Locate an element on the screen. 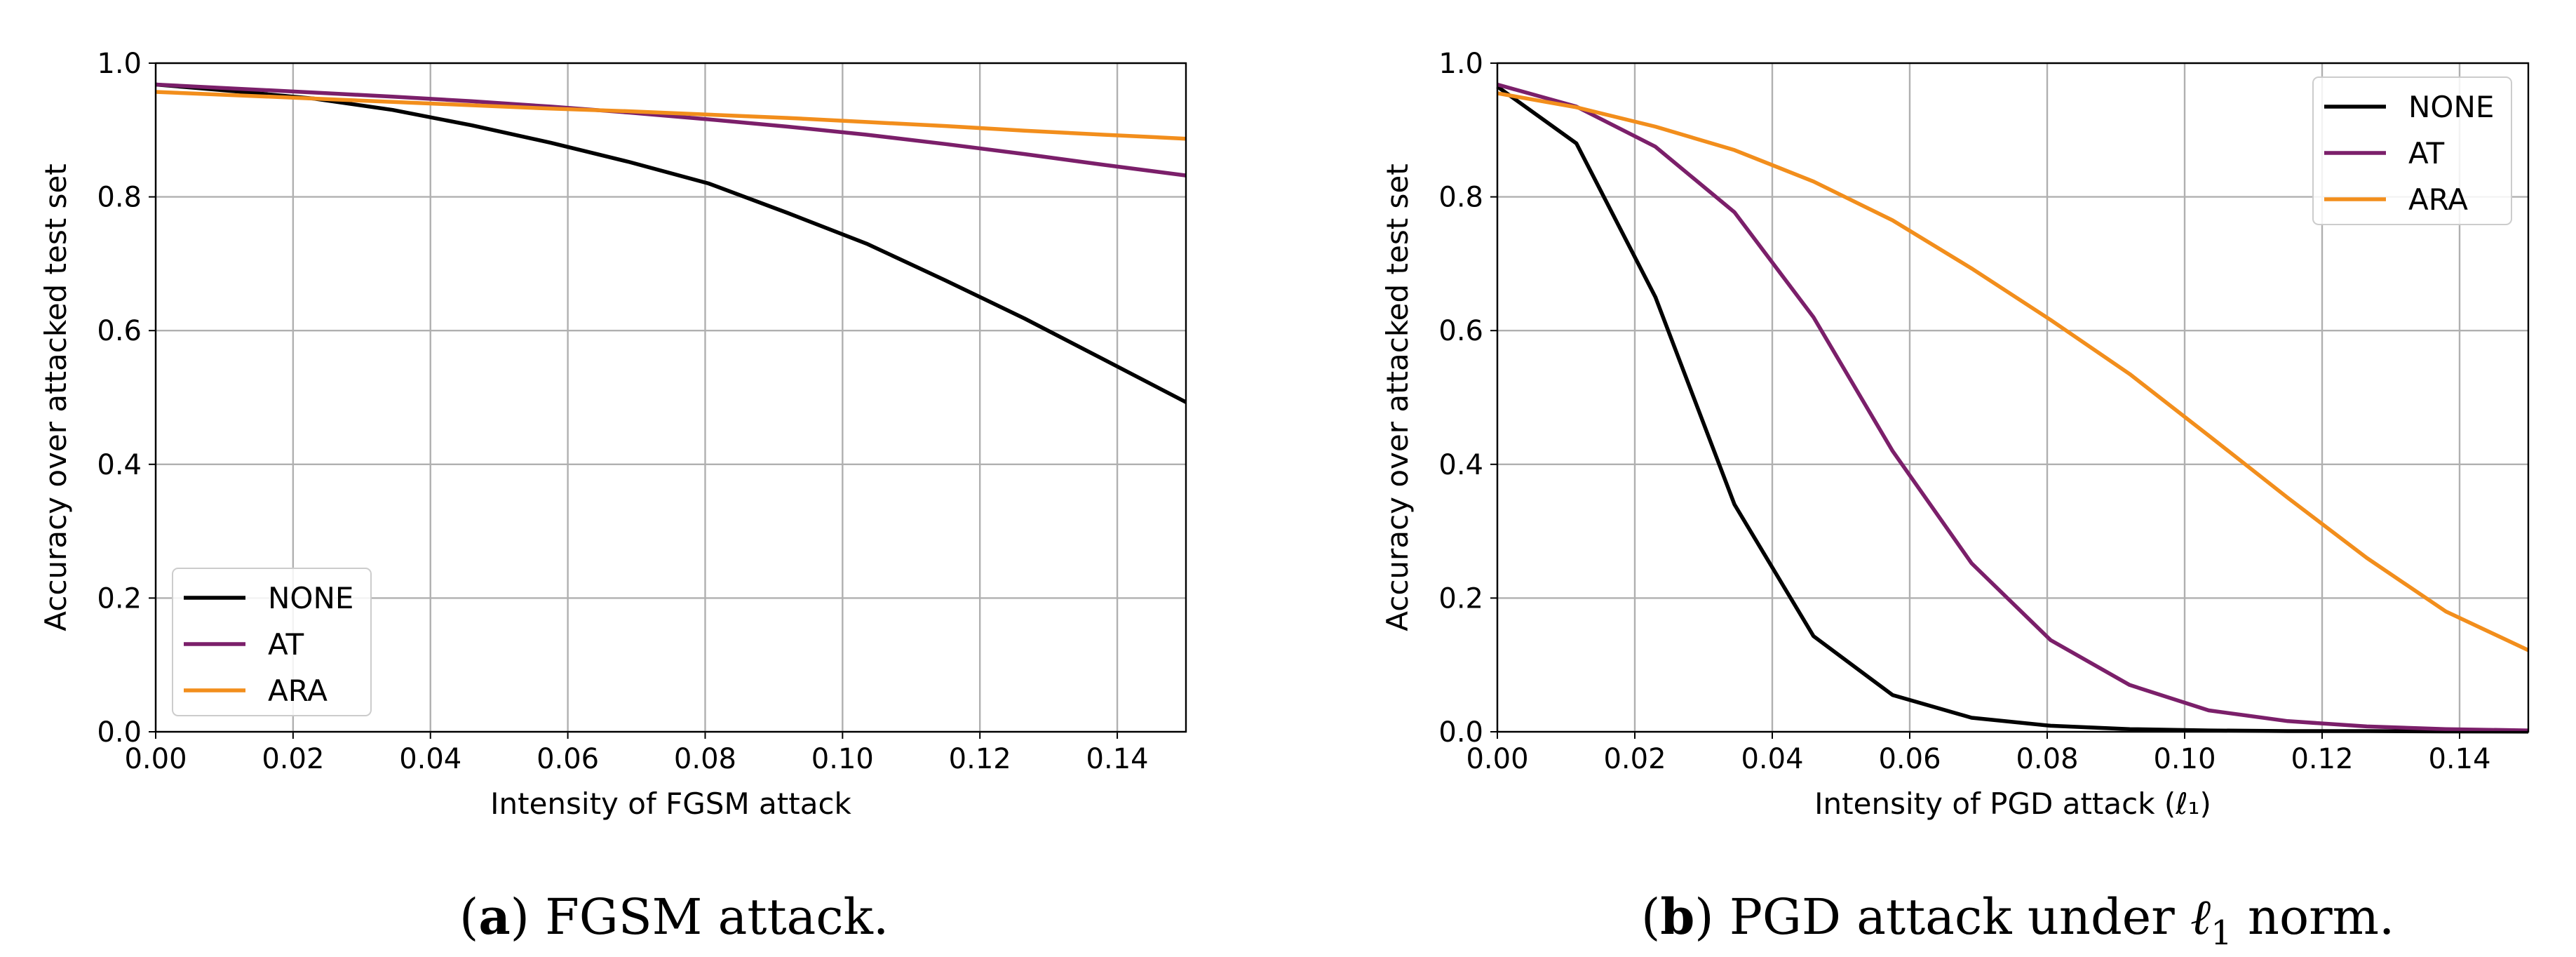 This screenshot has height=957, width=2576. x-axis-label: Intensity of FGSM attack is located at coordinates (670, 804).